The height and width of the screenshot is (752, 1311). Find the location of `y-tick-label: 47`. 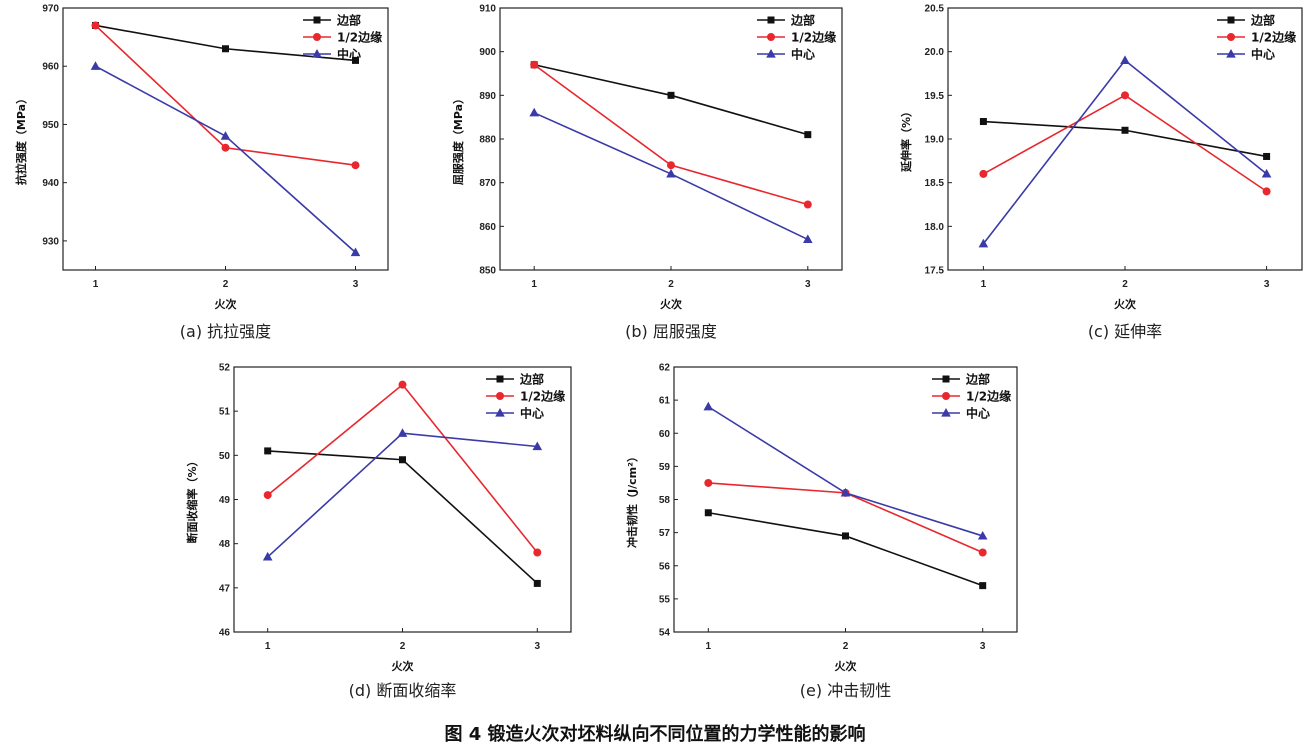

y-tick-label: 47 is located at coordinates (225, 588).